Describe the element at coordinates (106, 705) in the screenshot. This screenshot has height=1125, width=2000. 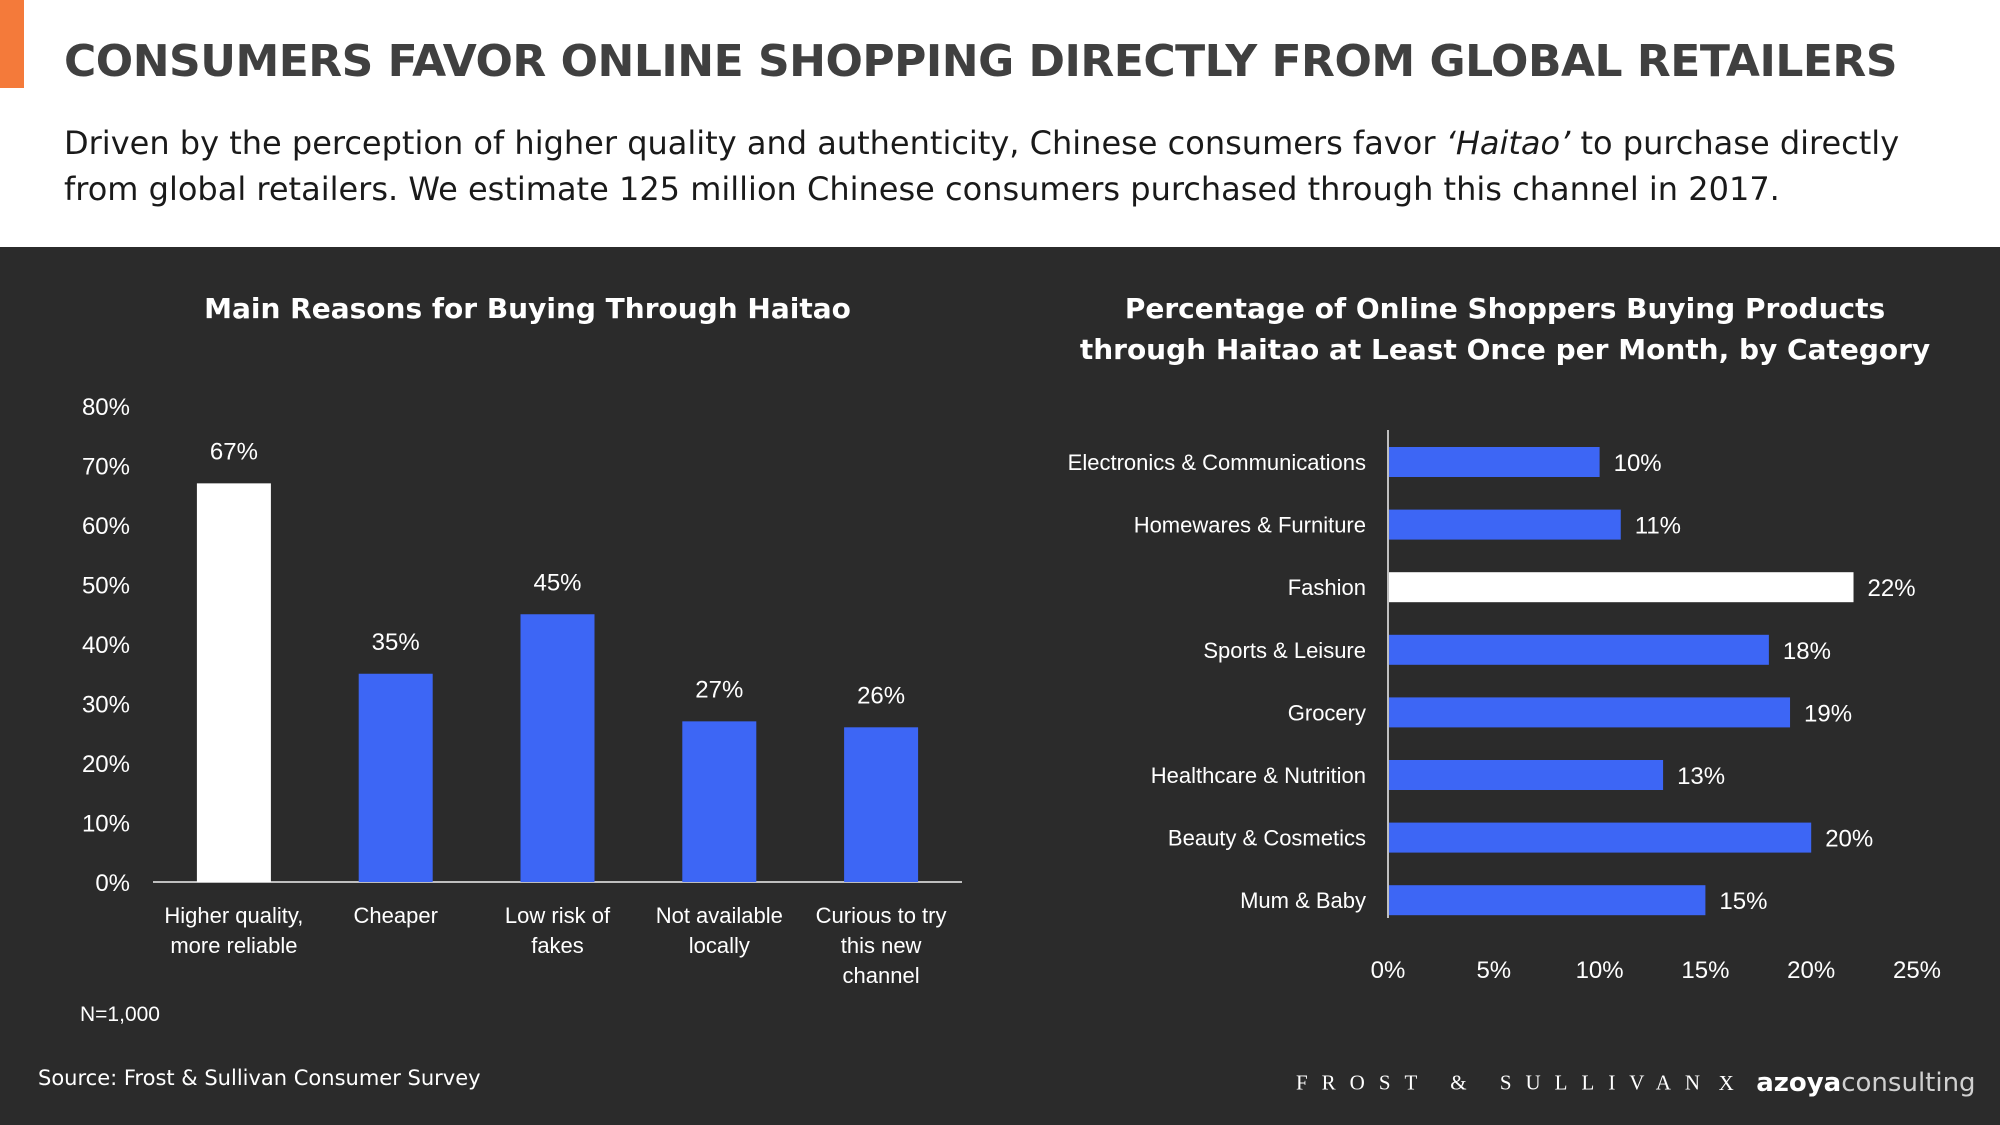
I see `y-tick-label: 30%` at that location.